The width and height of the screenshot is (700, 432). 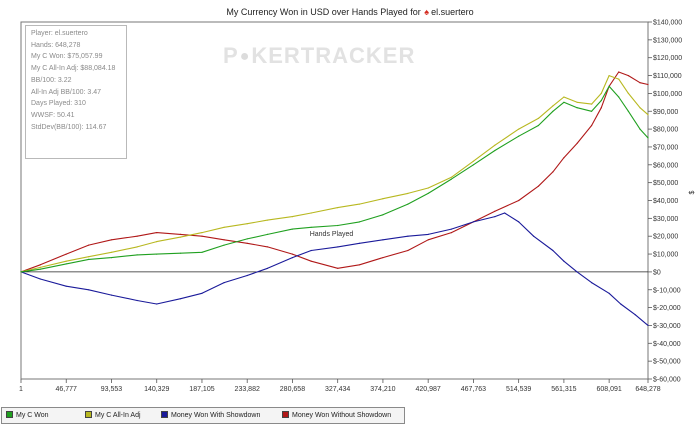 What do you see at coordinates (66, 92) in the screenshot?
I see `stats-allin-bb100: All-In Adj BB/100: 3.47` at bounding box center [66, 92].